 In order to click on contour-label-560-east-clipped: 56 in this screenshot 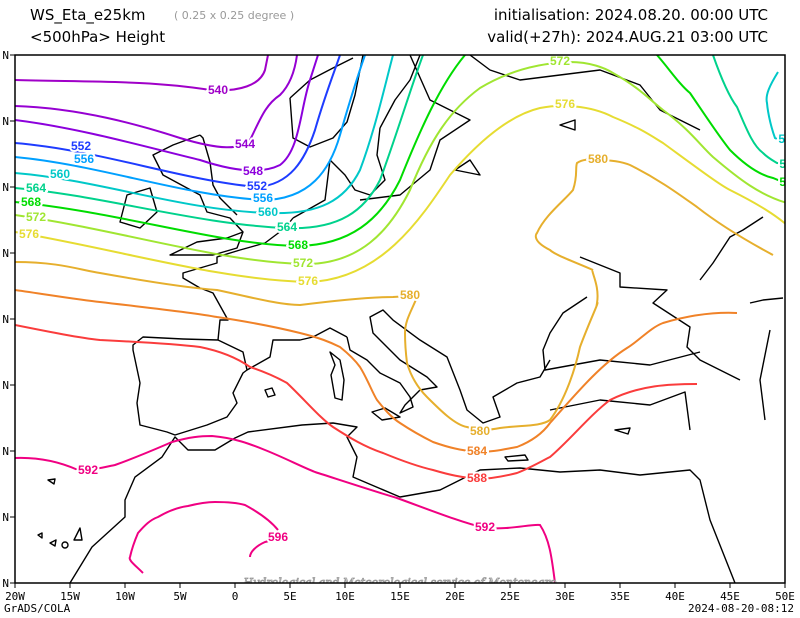, I will do `click(785, 139)`.